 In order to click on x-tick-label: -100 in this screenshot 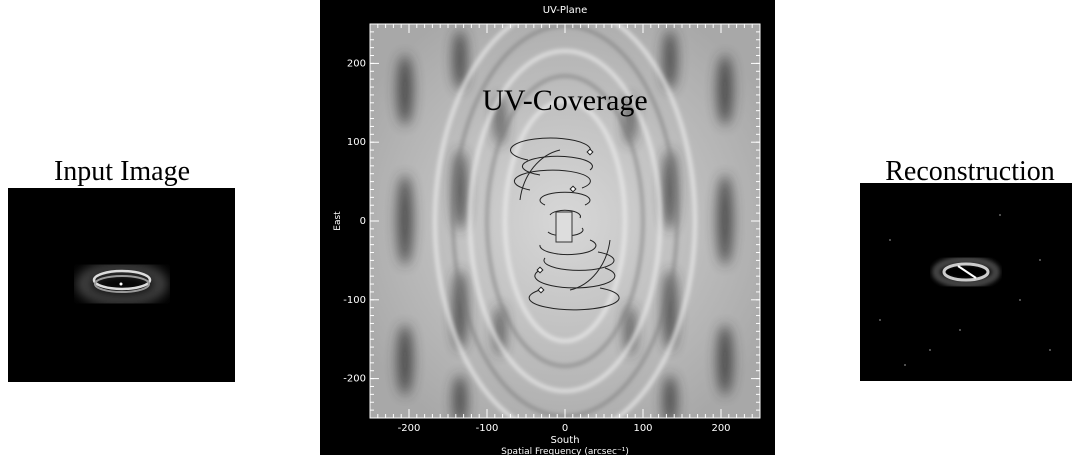, I will do `click(487, 428)`.